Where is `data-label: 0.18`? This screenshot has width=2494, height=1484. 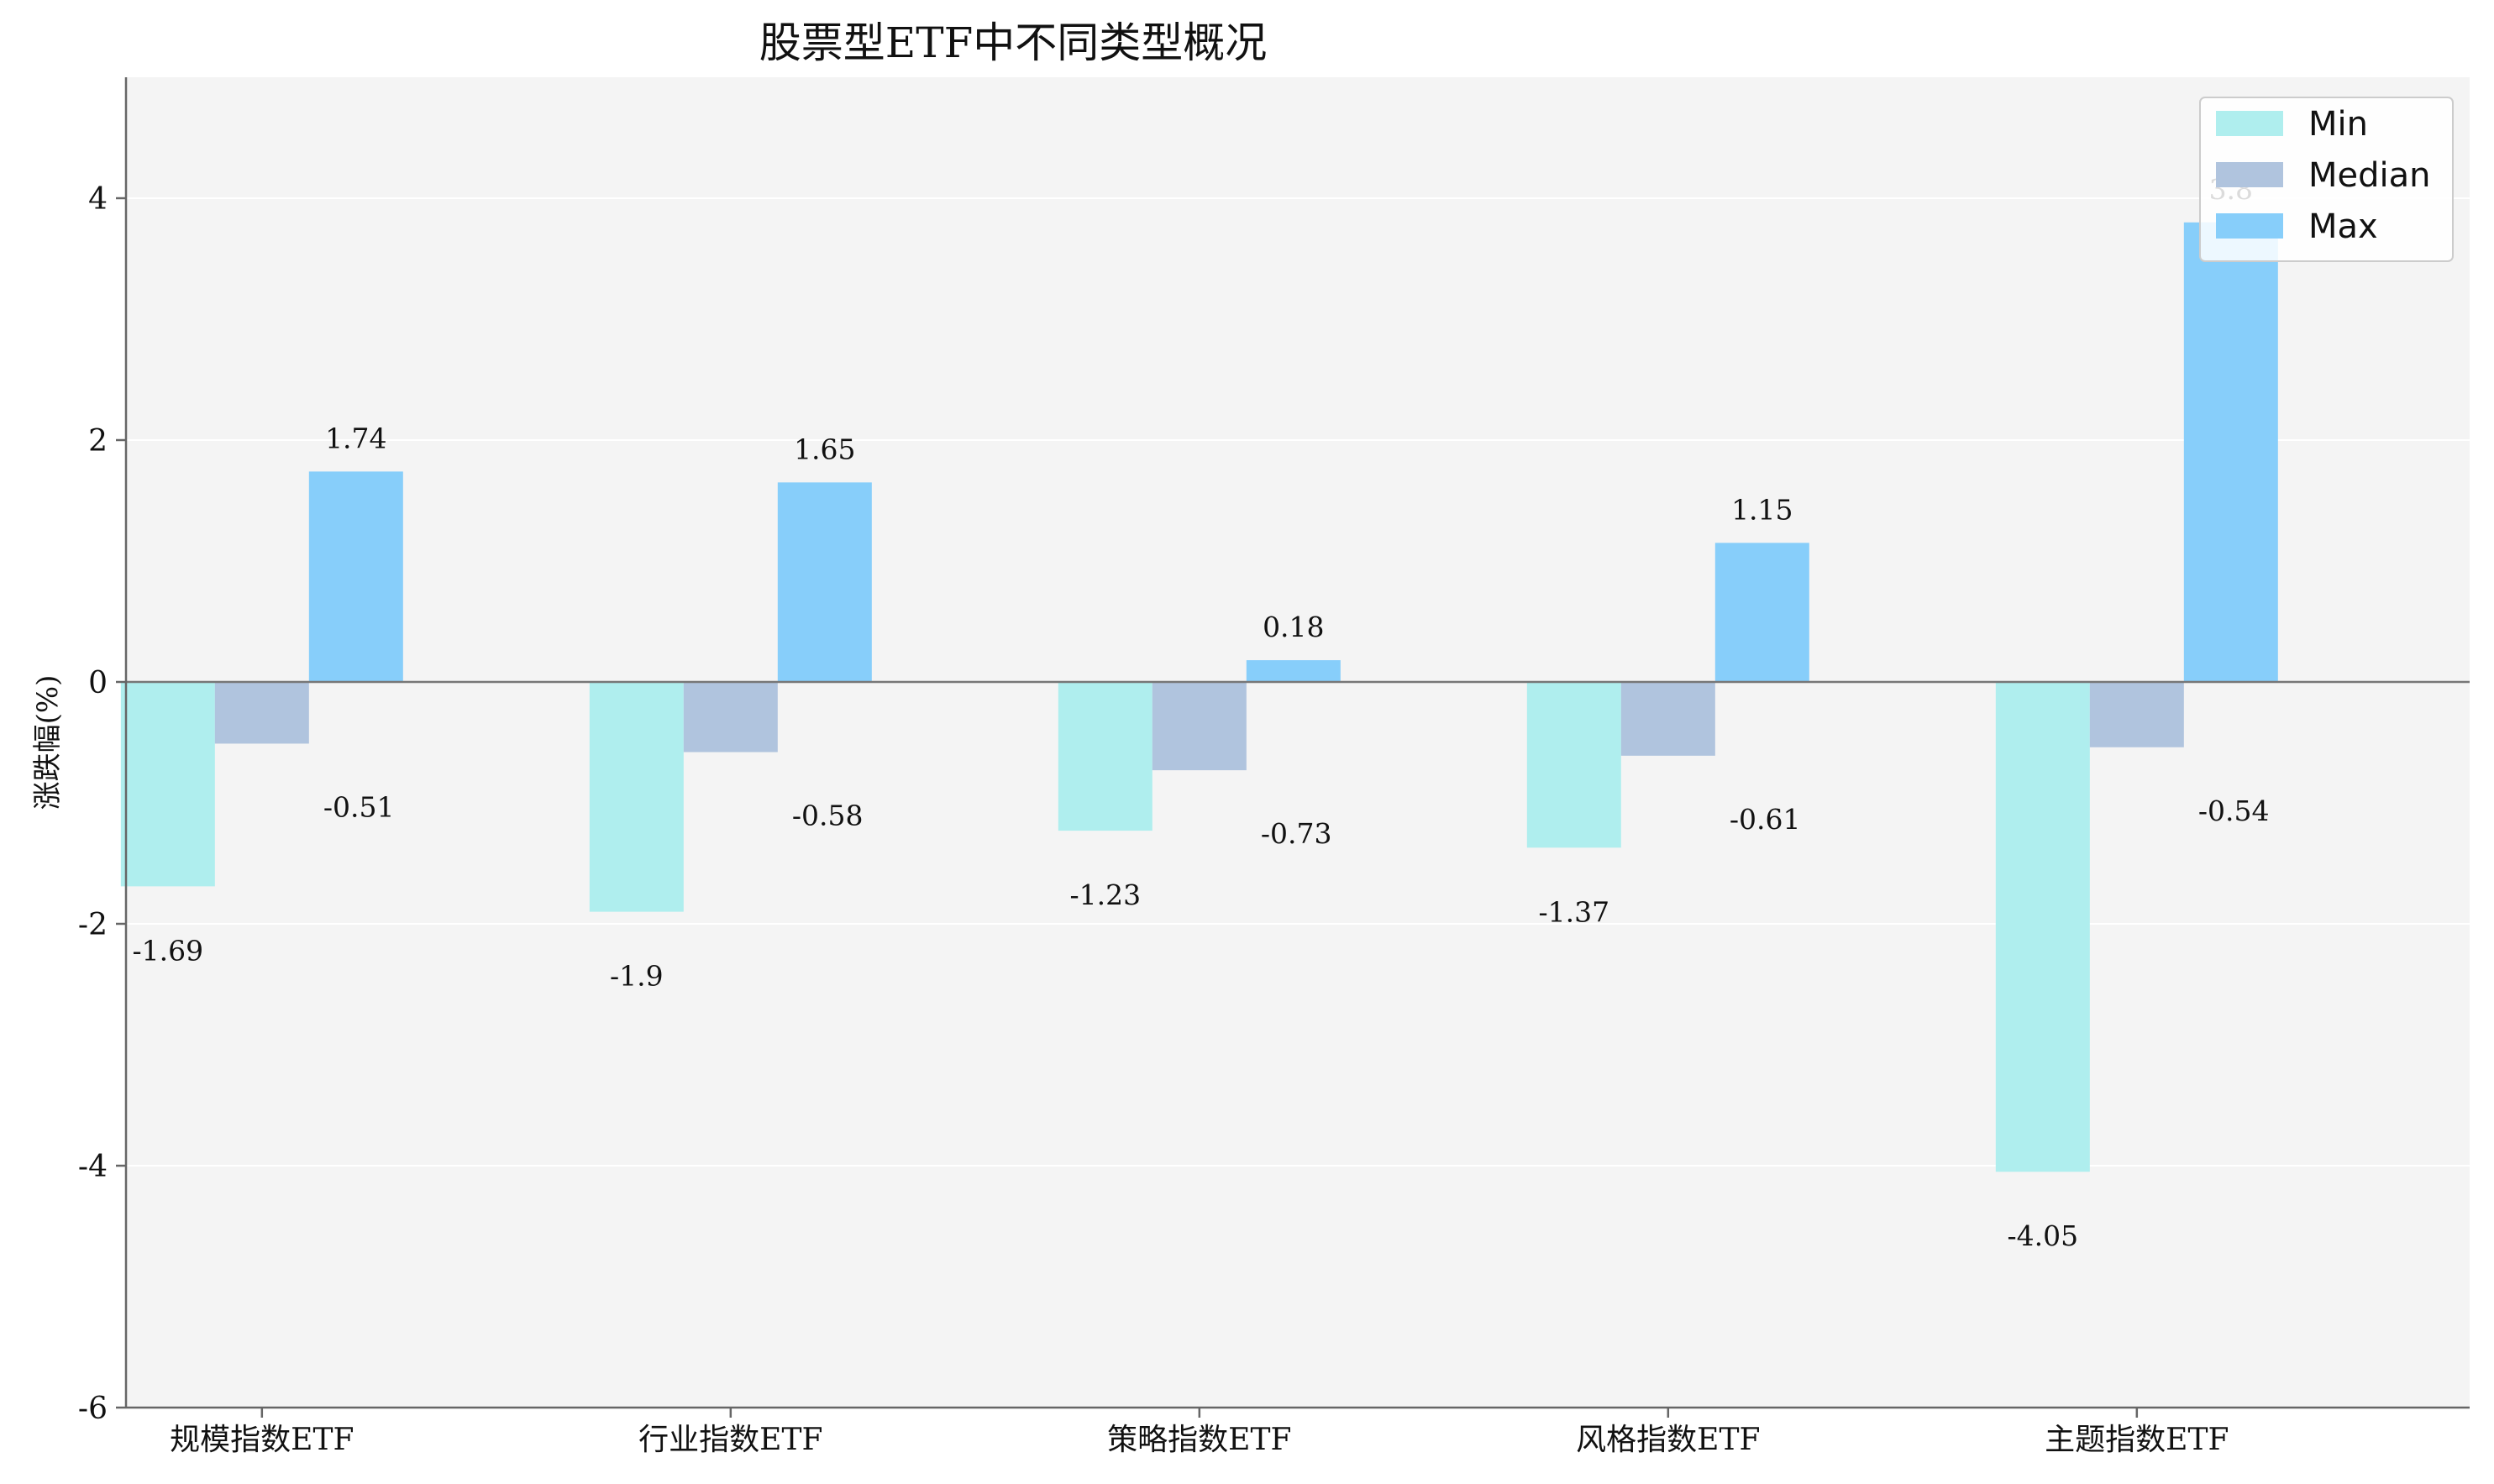 data-label: 0.18 is located at coordinates (1293, 627).